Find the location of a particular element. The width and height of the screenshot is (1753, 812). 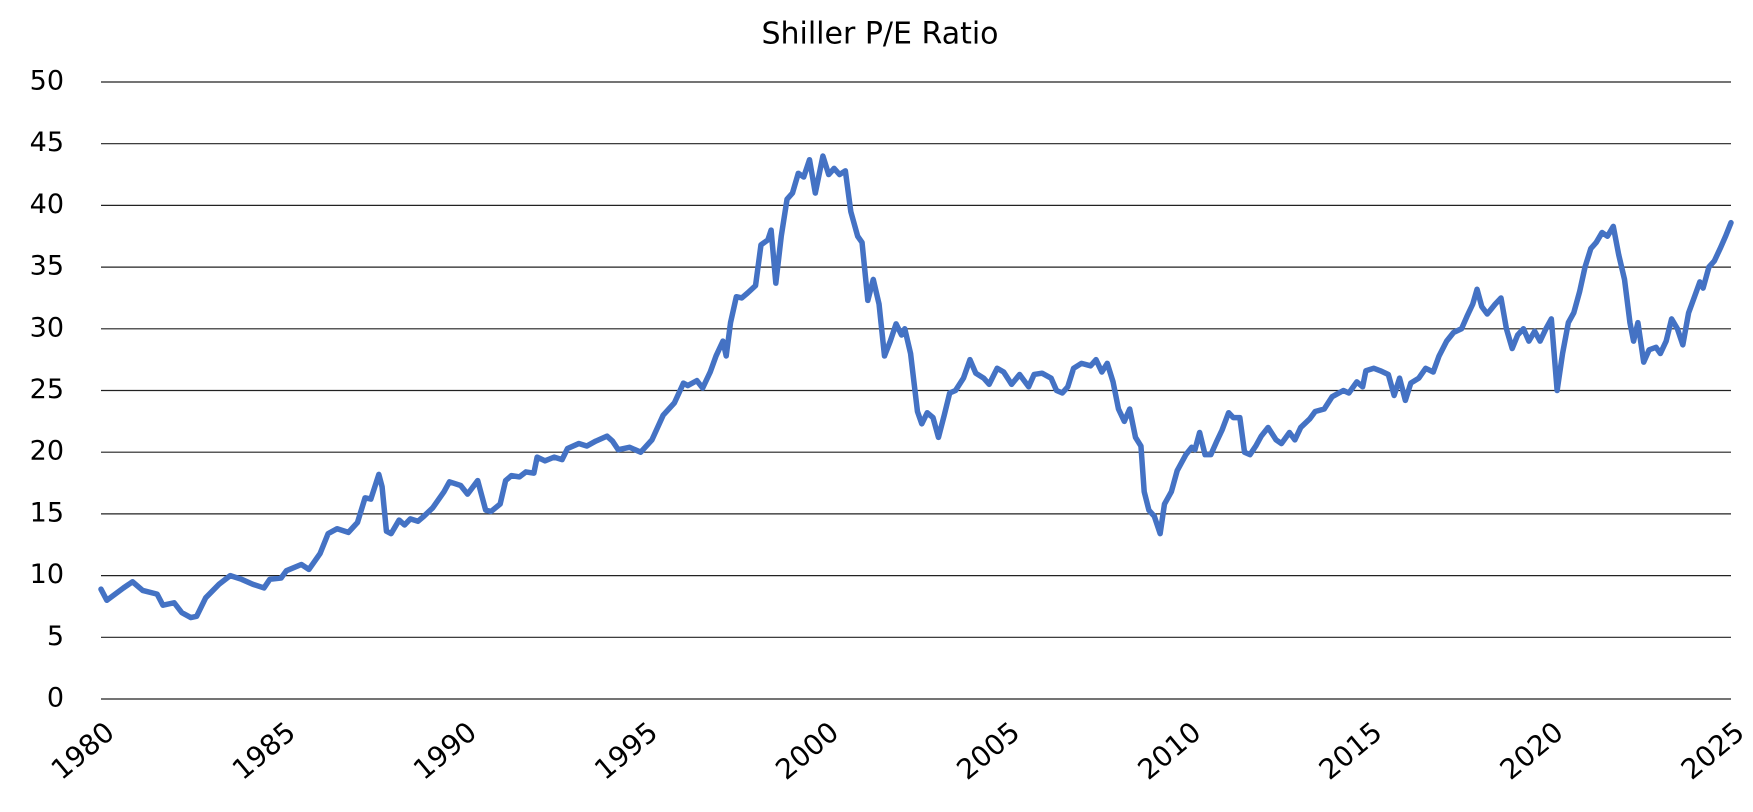

y-tick-label: 20 is located at coordinates (47, 451).